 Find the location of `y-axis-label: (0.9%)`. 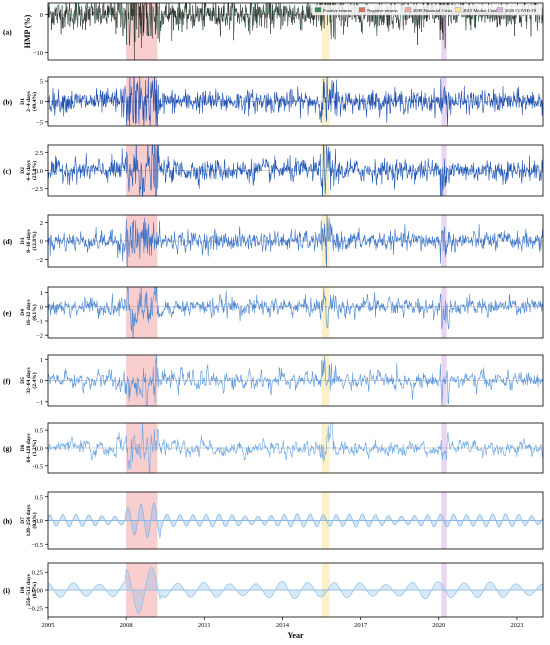

y-axis-label: (0.9%) is located at coordinates (34, 520).